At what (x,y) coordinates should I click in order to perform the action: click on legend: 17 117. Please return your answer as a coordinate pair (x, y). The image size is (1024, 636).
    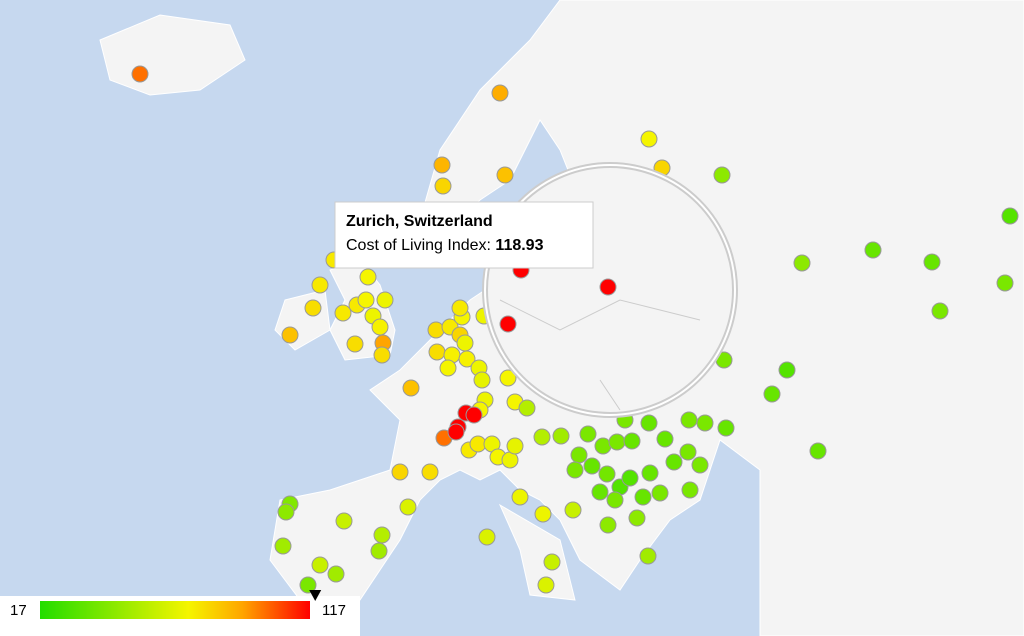
    Looking at the image, I should click on (180, 613).